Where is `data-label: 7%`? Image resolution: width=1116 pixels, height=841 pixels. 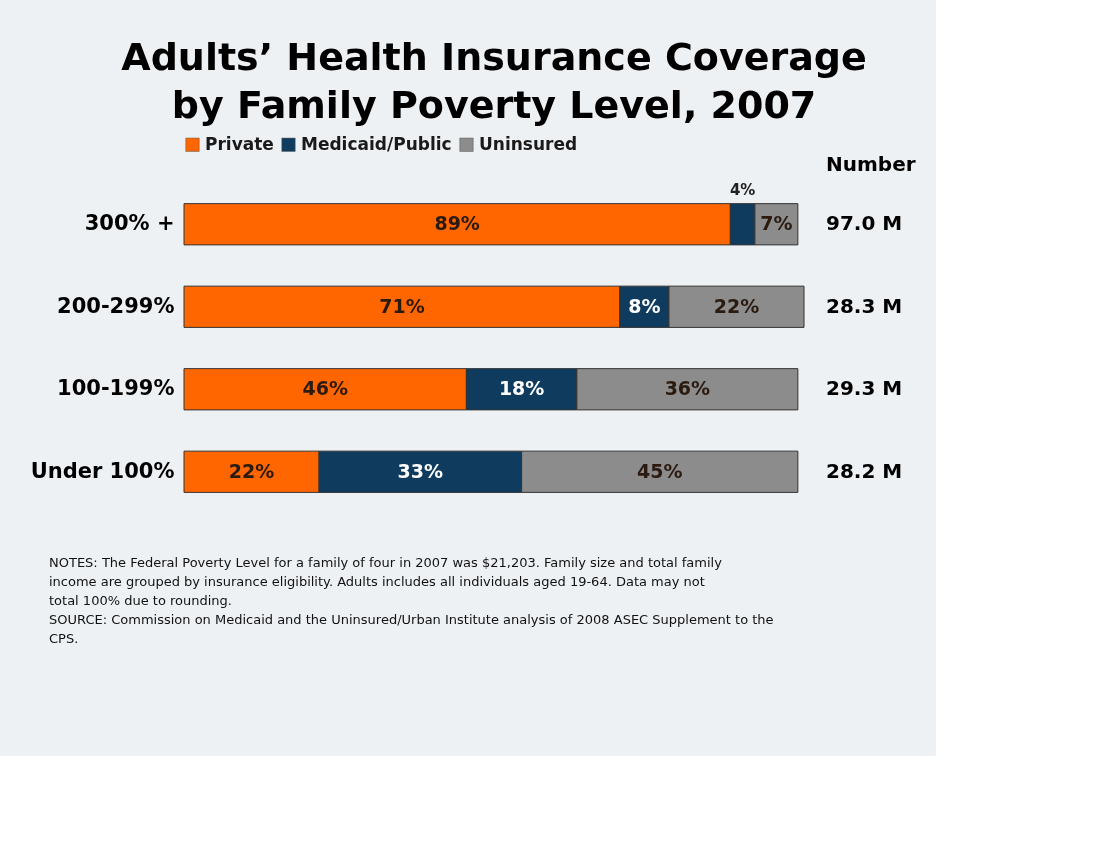 data-label: 7% is located at coordinates (776, 223).